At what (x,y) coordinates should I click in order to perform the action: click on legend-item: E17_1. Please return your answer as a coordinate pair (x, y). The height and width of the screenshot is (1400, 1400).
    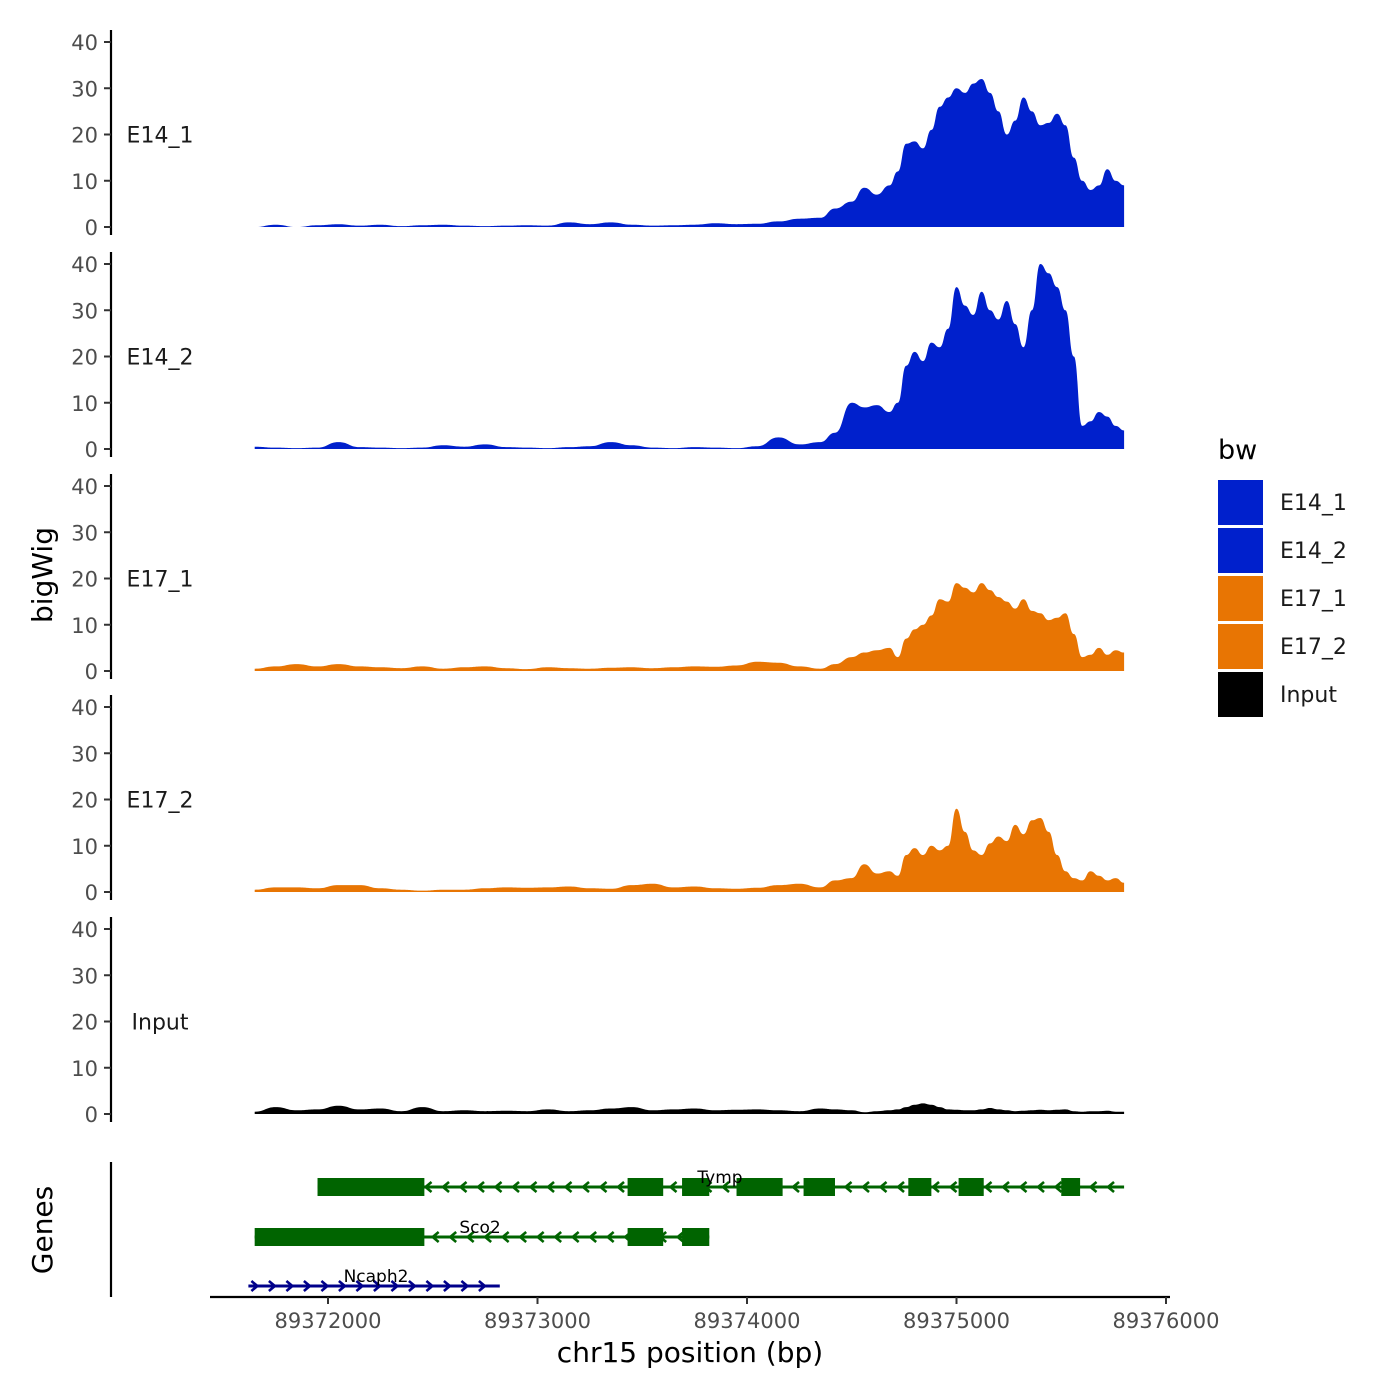
    Looking at the image, I should click on (1282, 598).